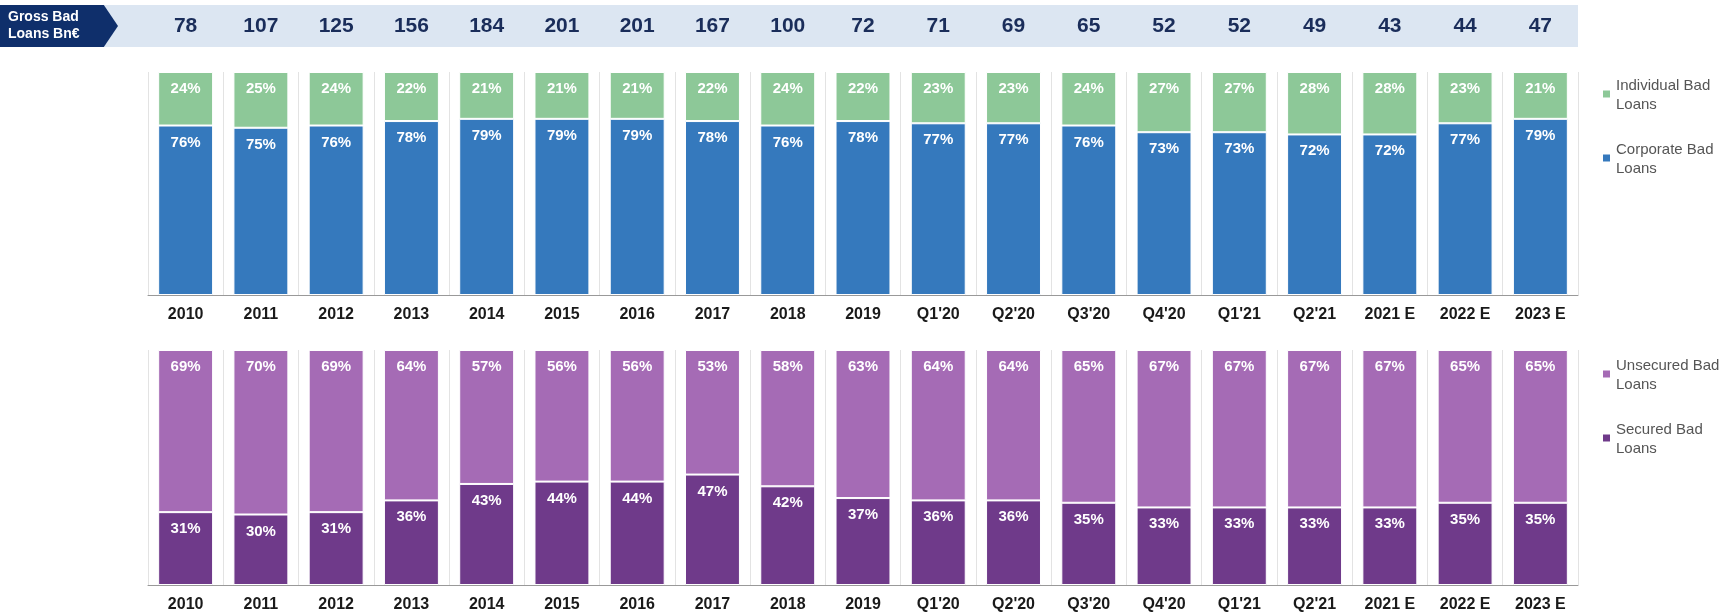 The image size is (1723, 614). Describe the element at coordinates (1089, 25) in the screenshot. I see `text: 65` at that location.